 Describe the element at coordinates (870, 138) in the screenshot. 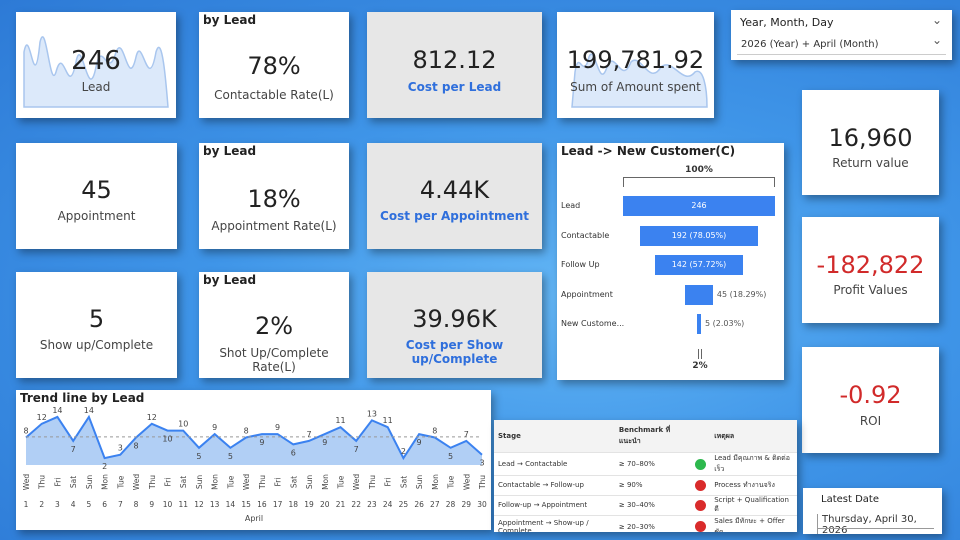

I see `return-value: 16,960` at that location.